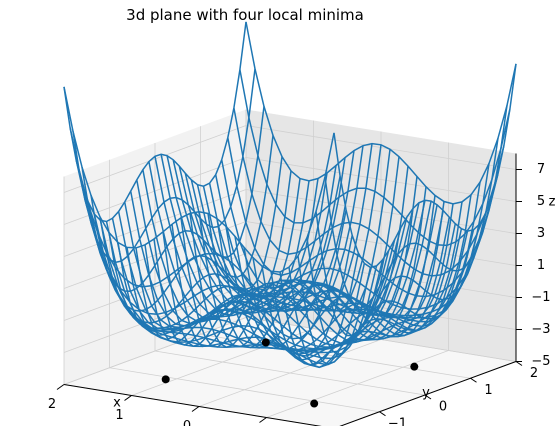 The image size is (560, 426). What do you see at coordinates (541, 233) in the screenshot?
I see `z-tick-label: 3` at bounding box center [541, 233].